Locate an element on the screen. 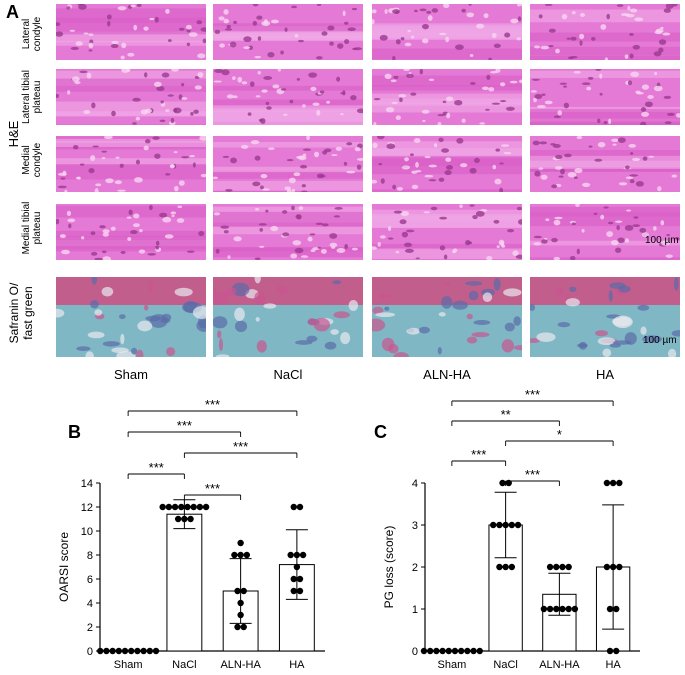 The width and height of the screenshot is (685, 675). y-tick-label: 2 is located at coordinates (90, 628).